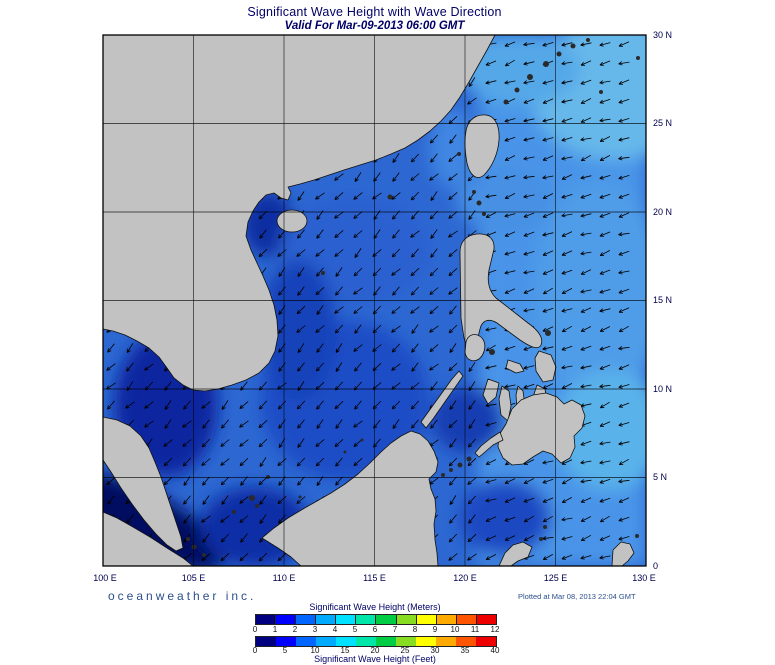  I want to click on tick-label: 6, so click(375, 629).